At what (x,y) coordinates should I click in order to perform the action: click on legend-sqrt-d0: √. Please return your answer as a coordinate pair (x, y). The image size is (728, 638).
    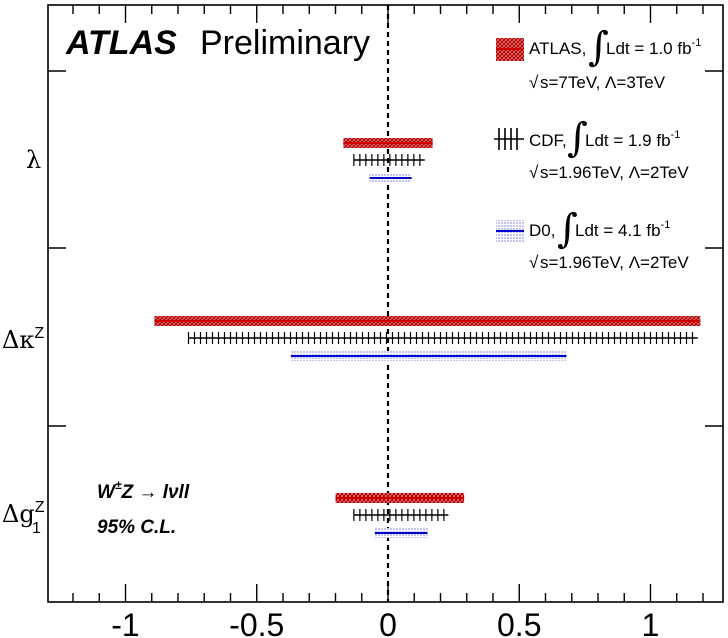
    Looking at the image, I should click on (534, 262).